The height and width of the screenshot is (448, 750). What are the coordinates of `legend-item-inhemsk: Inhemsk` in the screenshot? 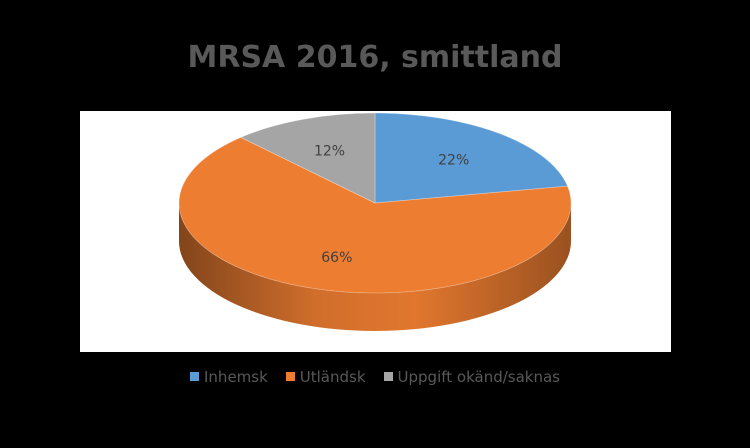 It's located at (229, 377).